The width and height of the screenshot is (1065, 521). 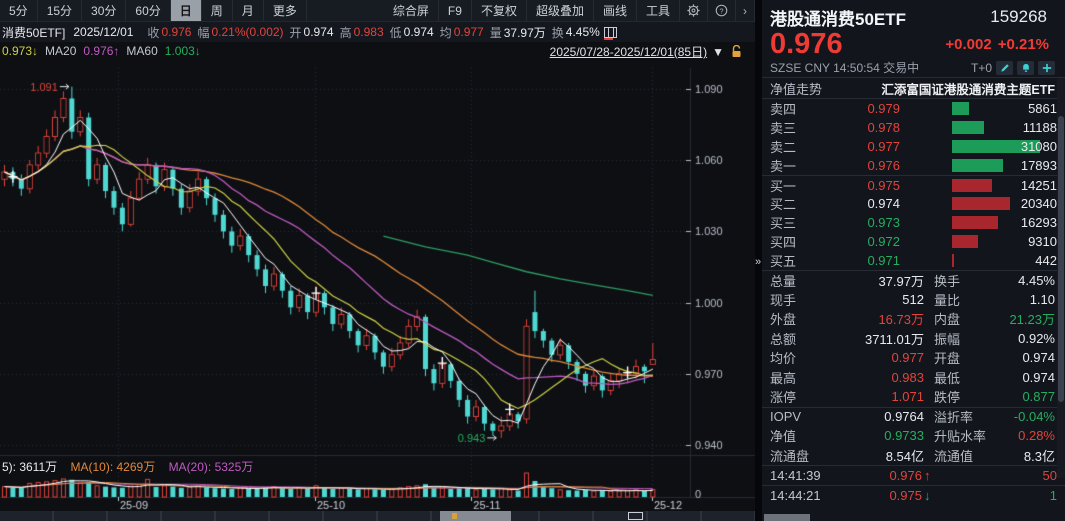 What do you see at coordinates (981, 67) in the screenshot?
I see `t0-badge: T+0` at bounding box center [981, 67].